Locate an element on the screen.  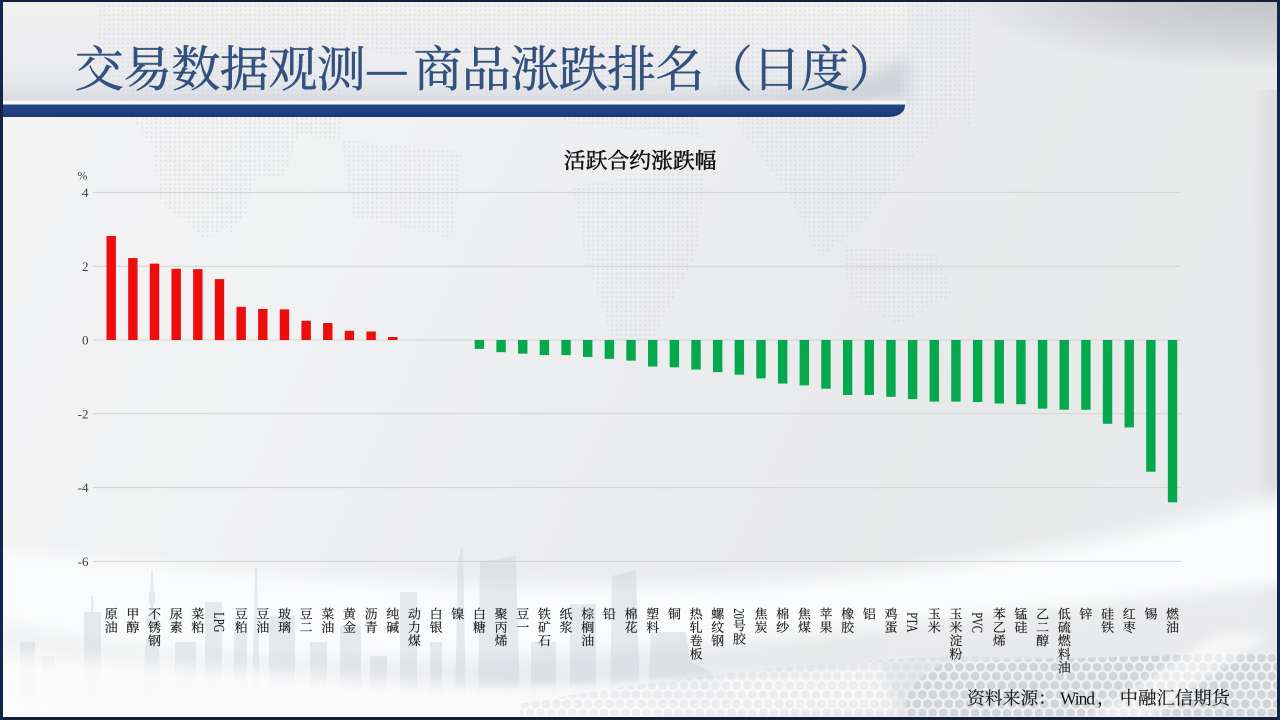
svg-text: -6 is located at coordinates (83, 561).